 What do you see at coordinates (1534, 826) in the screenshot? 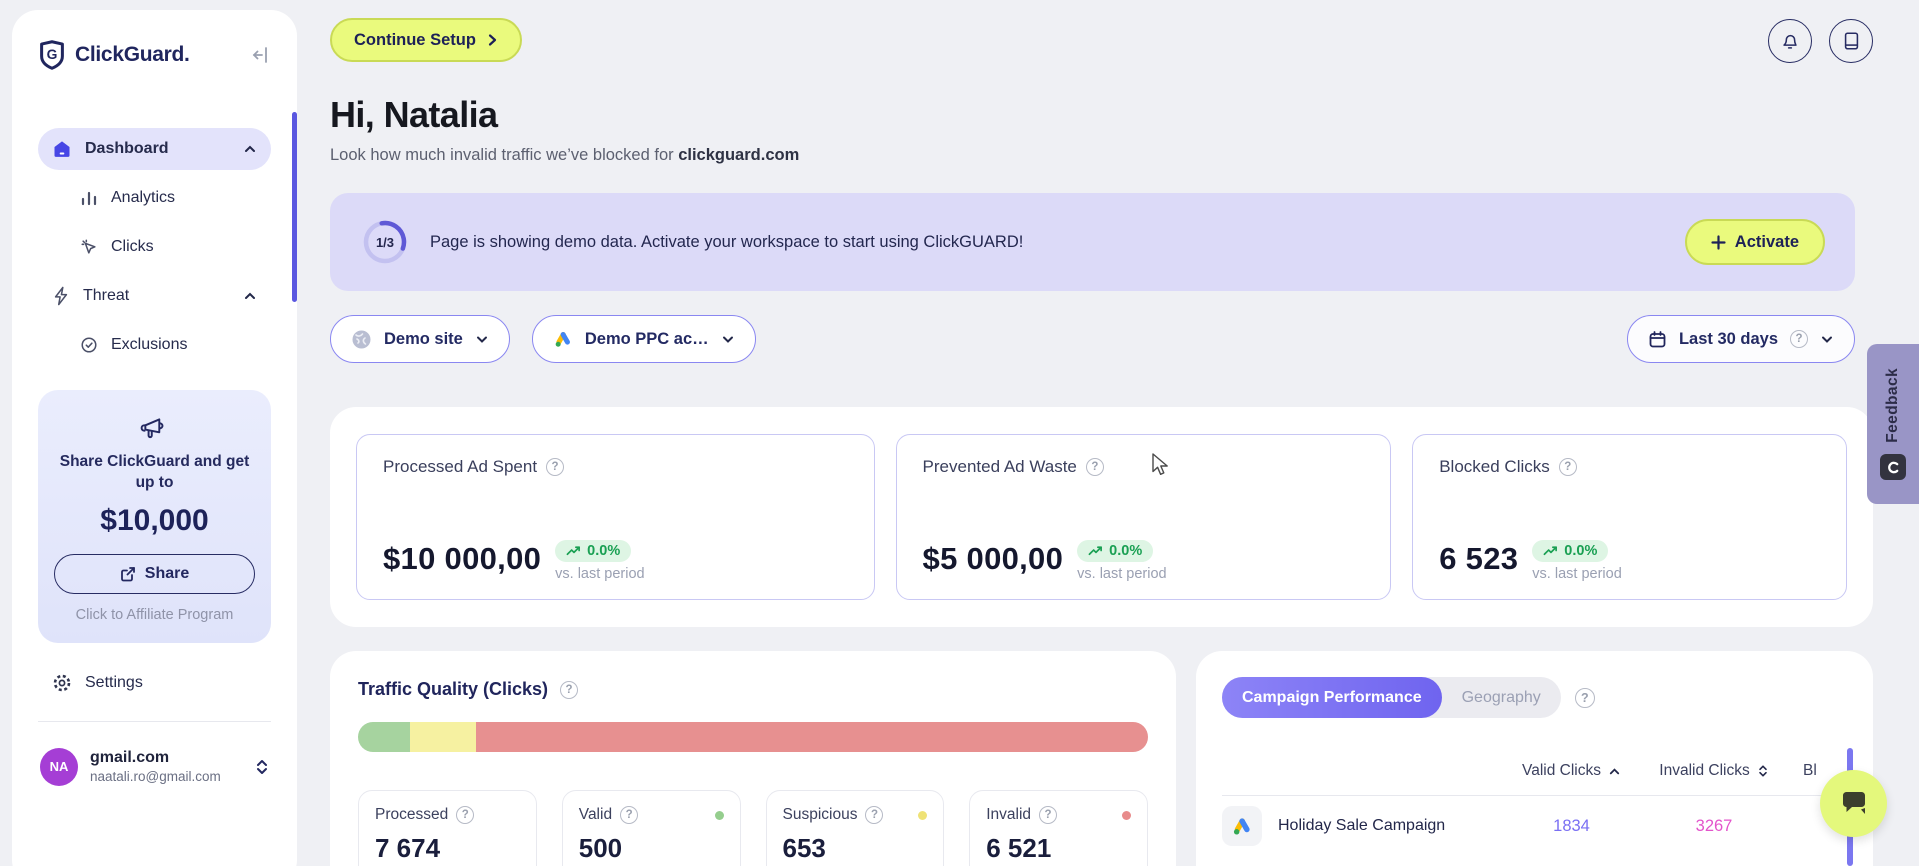
I see `table-row: Holiday Sale Campaign 1834 3267` at bounding box center [1534, 826].